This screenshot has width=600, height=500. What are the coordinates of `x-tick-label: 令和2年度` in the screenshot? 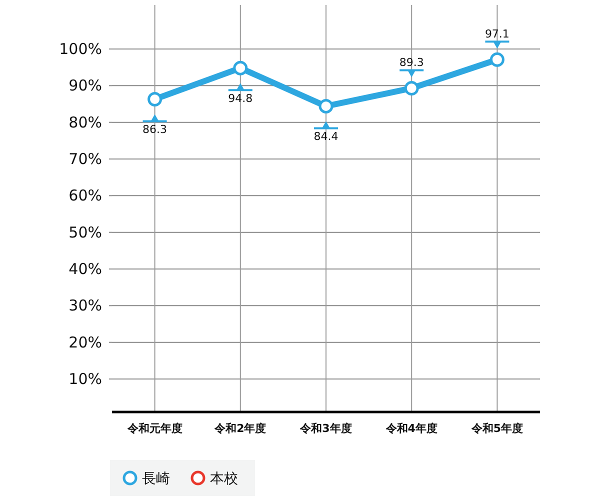 It's located at (240, 428).